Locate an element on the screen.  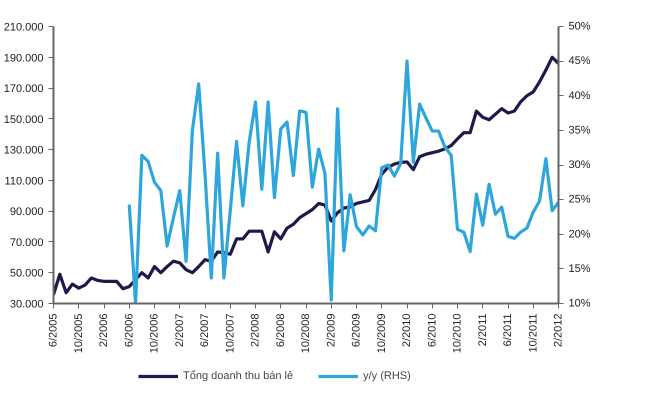
legend-label: y/y (RHS) is located at coordinates (387, 376).